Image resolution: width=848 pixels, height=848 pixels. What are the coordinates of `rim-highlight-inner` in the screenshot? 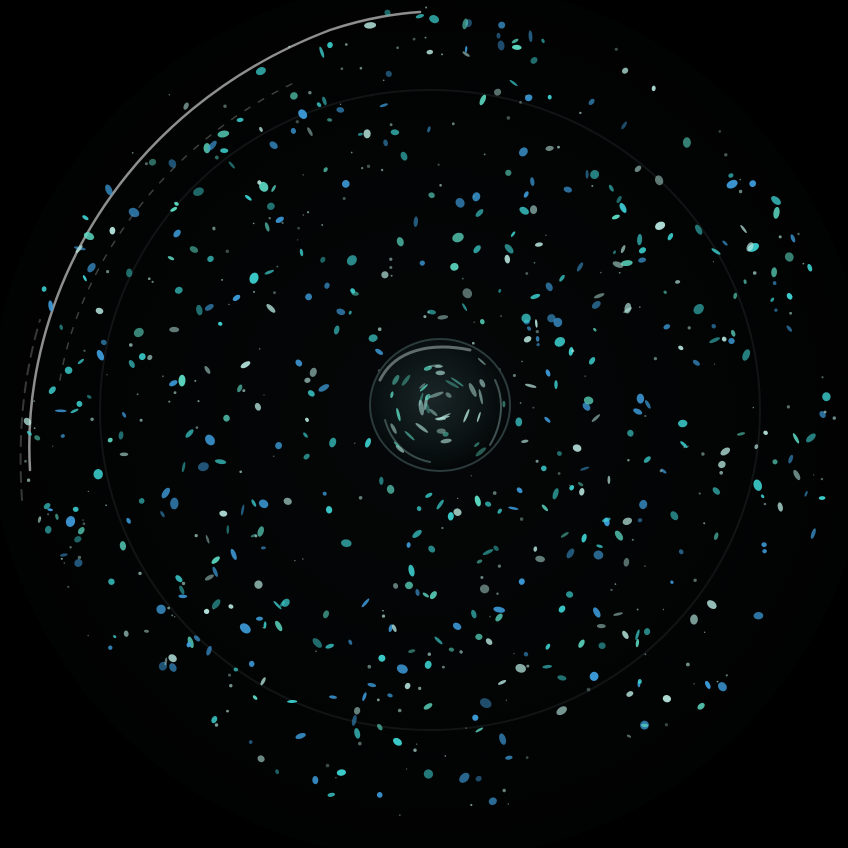 It's located at (180, 230).